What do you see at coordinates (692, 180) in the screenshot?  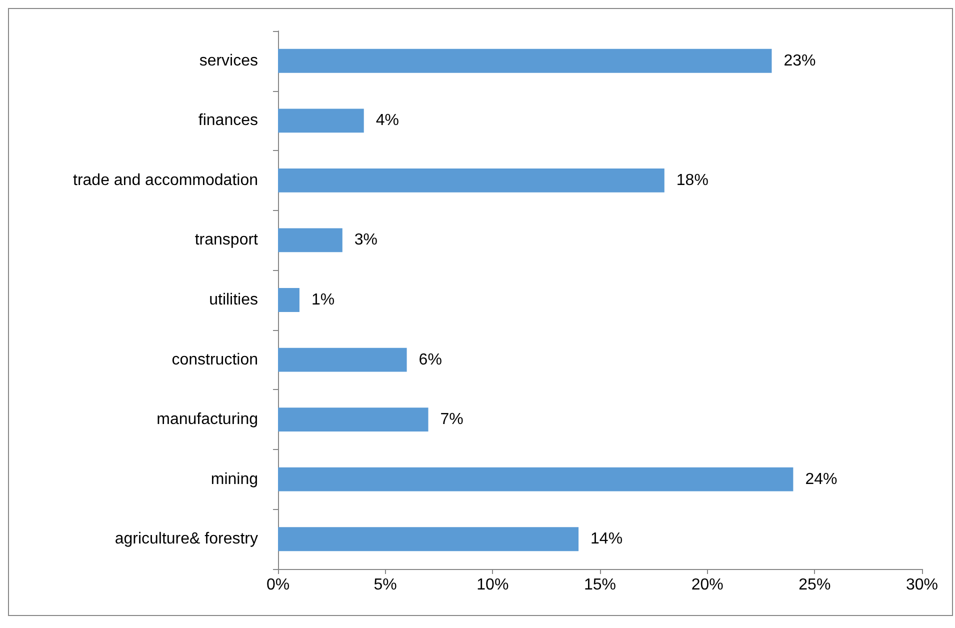 I see `data-label: 18%` at bounding box center [692, 180].